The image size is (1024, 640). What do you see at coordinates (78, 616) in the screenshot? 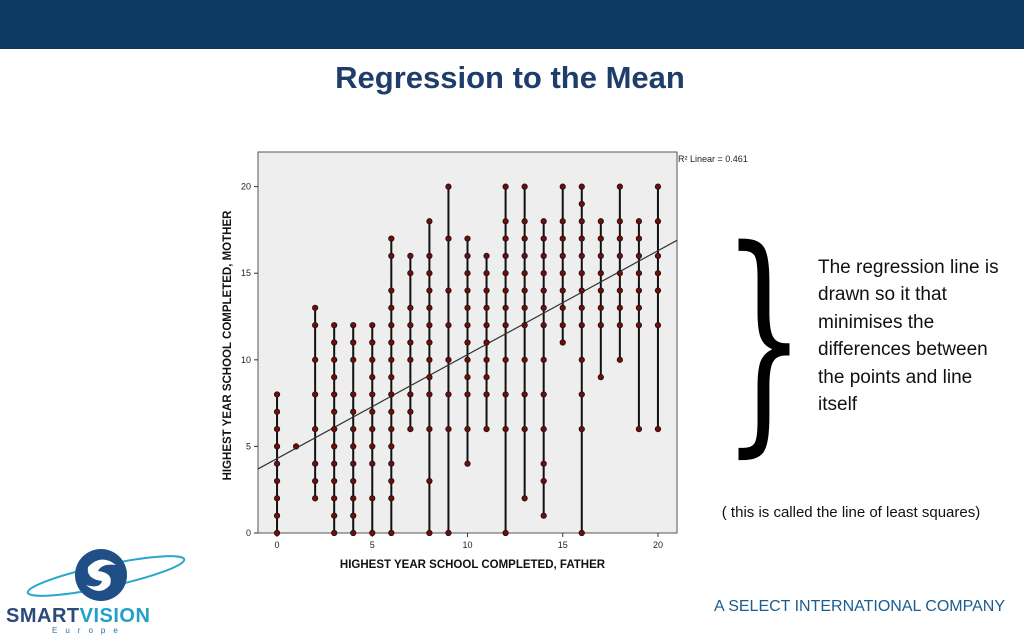
I see `logo-wordmark: SMARTVISION` at bounding box center [78, 616].